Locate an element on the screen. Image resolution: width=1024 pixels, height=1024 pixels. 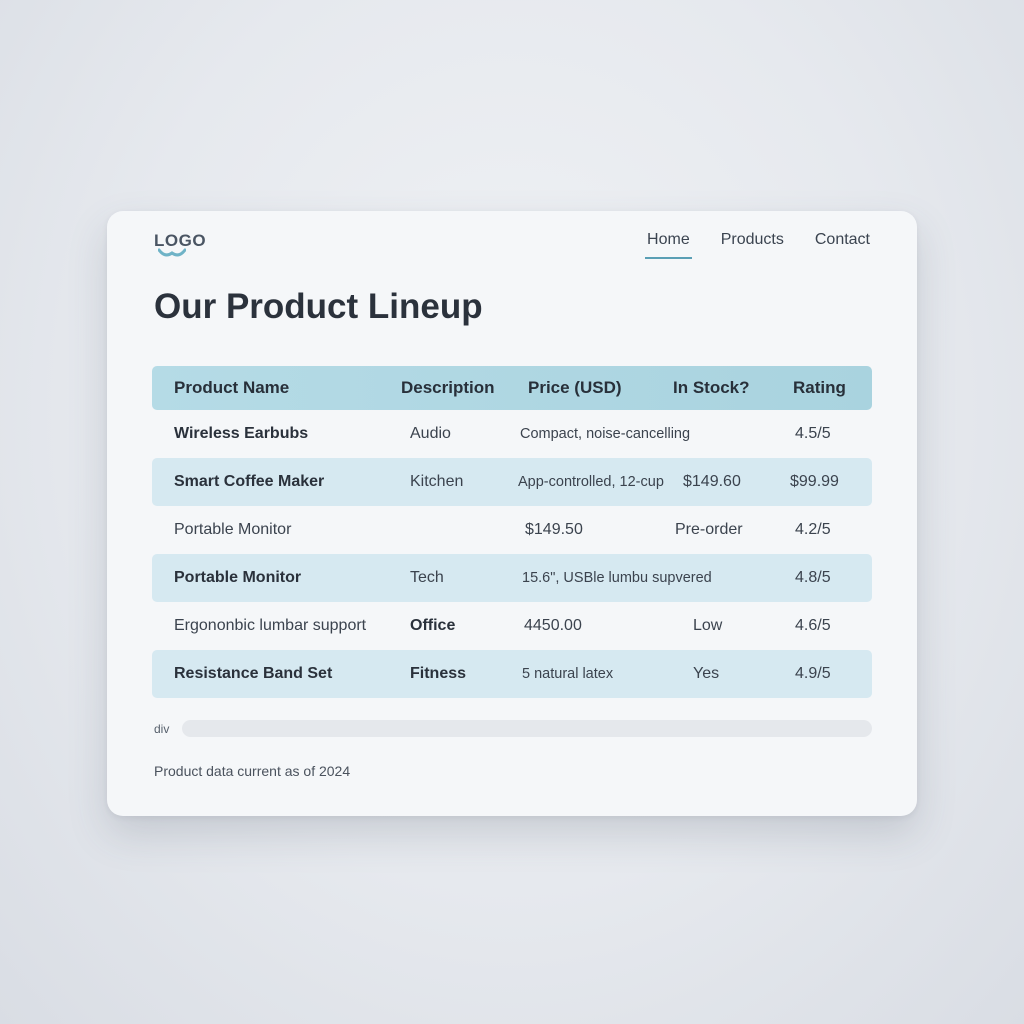
column-header-description: Description is located at coordinates (448, 387).